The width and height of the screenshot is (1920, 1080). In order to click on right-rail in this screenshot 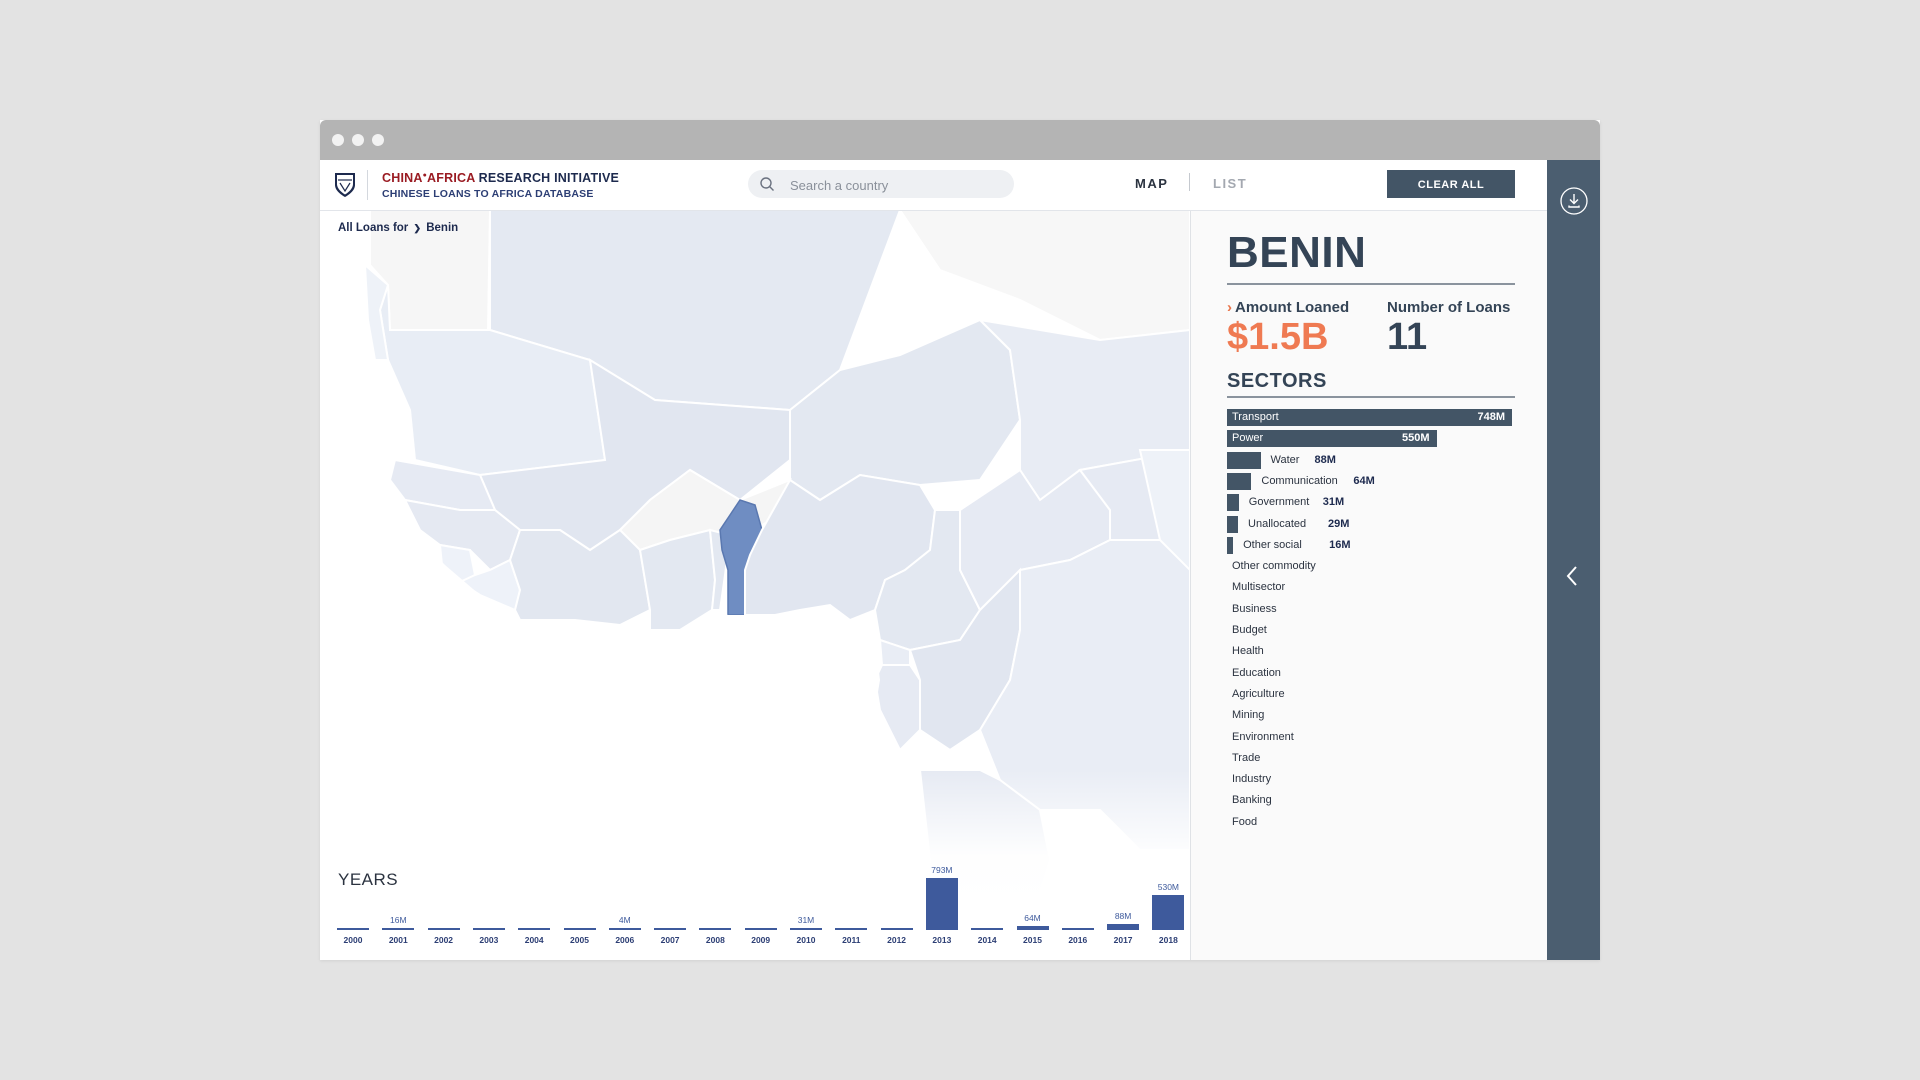, I will do `click(1573, 560)`.